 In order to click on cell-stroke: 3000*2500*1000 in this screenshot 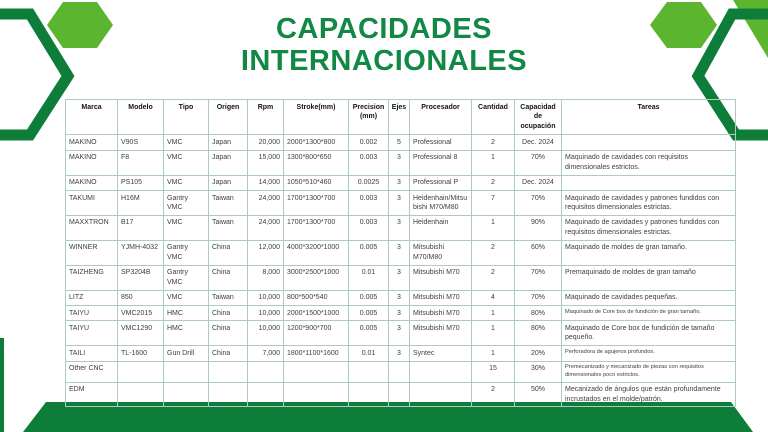, I will do `click(316, 277)`.